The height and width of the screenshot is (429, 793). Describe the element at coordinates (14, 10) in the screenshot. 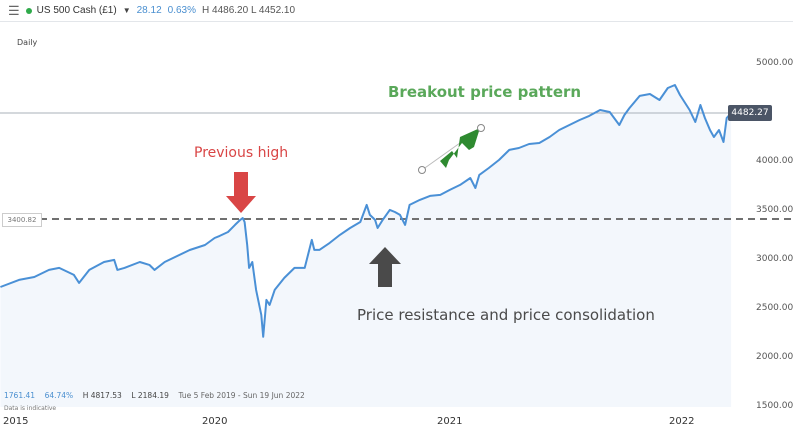

I see `hamburger-icon: ☰` at that location.